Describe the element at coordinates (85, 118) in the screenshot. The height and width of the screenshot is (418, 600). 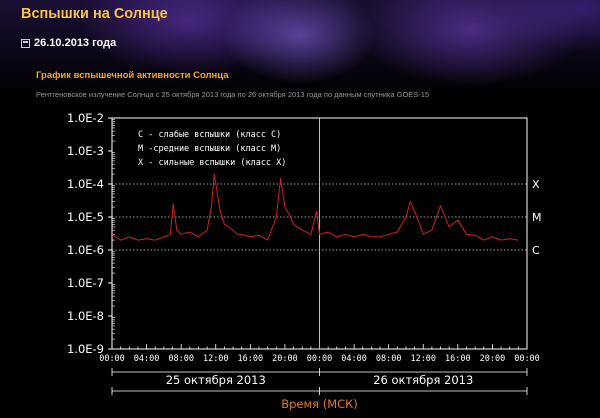
I see `y-tick-label: 1.0E-2` at that location.